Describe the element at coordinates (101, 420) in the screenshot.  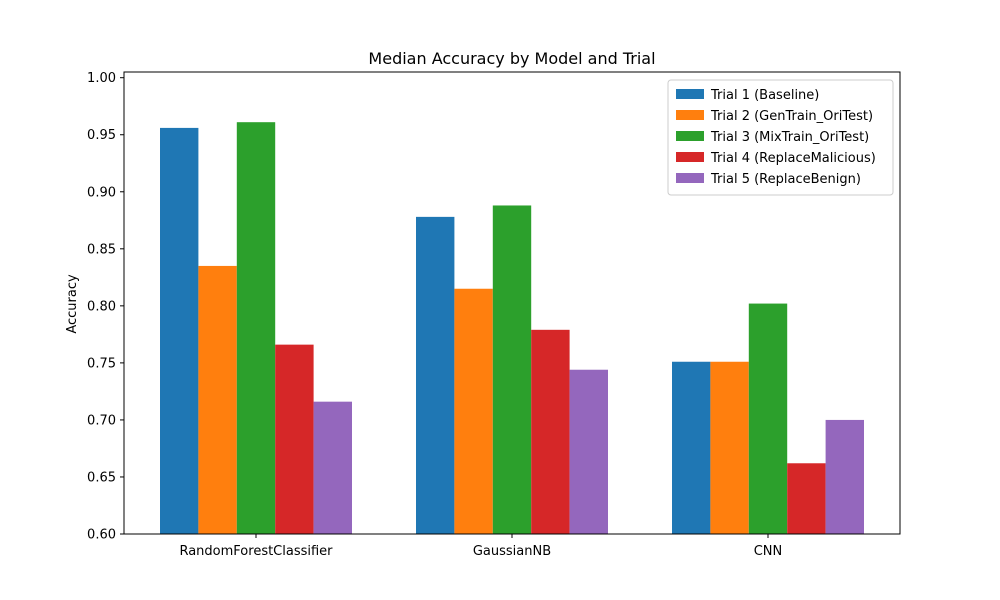
I see `y-tick-label: 0.70` at that location.